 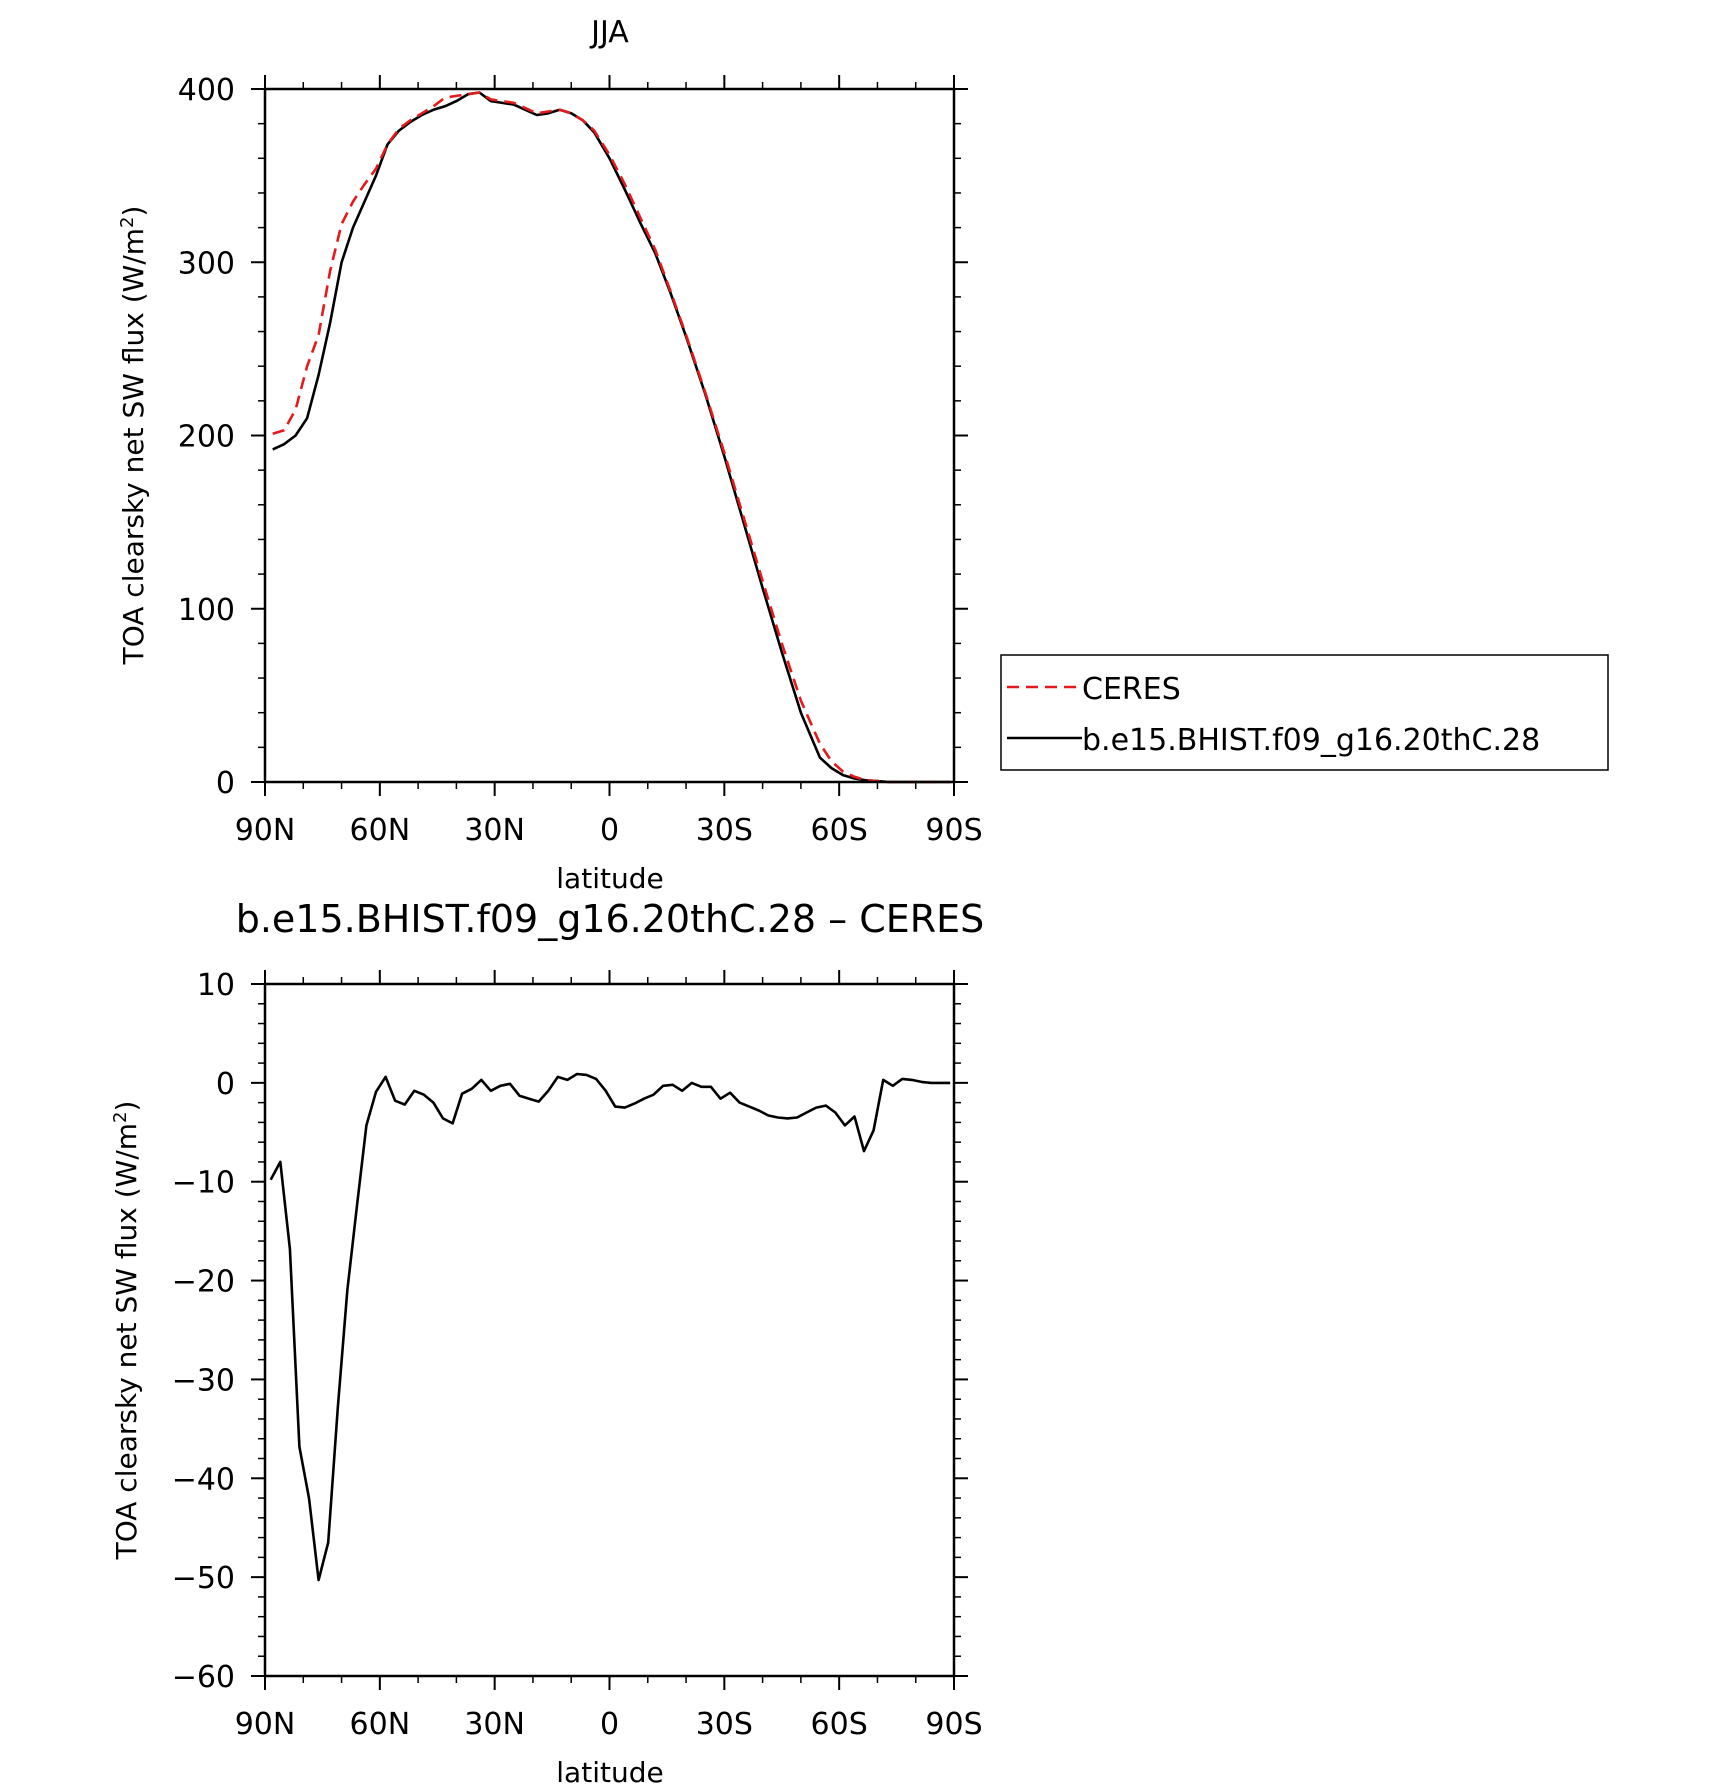 What do you see at coordinates (133, 211) in the screenshot?
I see `top-panel-y-axis-label-close: )` at bounding box center [133, 211].